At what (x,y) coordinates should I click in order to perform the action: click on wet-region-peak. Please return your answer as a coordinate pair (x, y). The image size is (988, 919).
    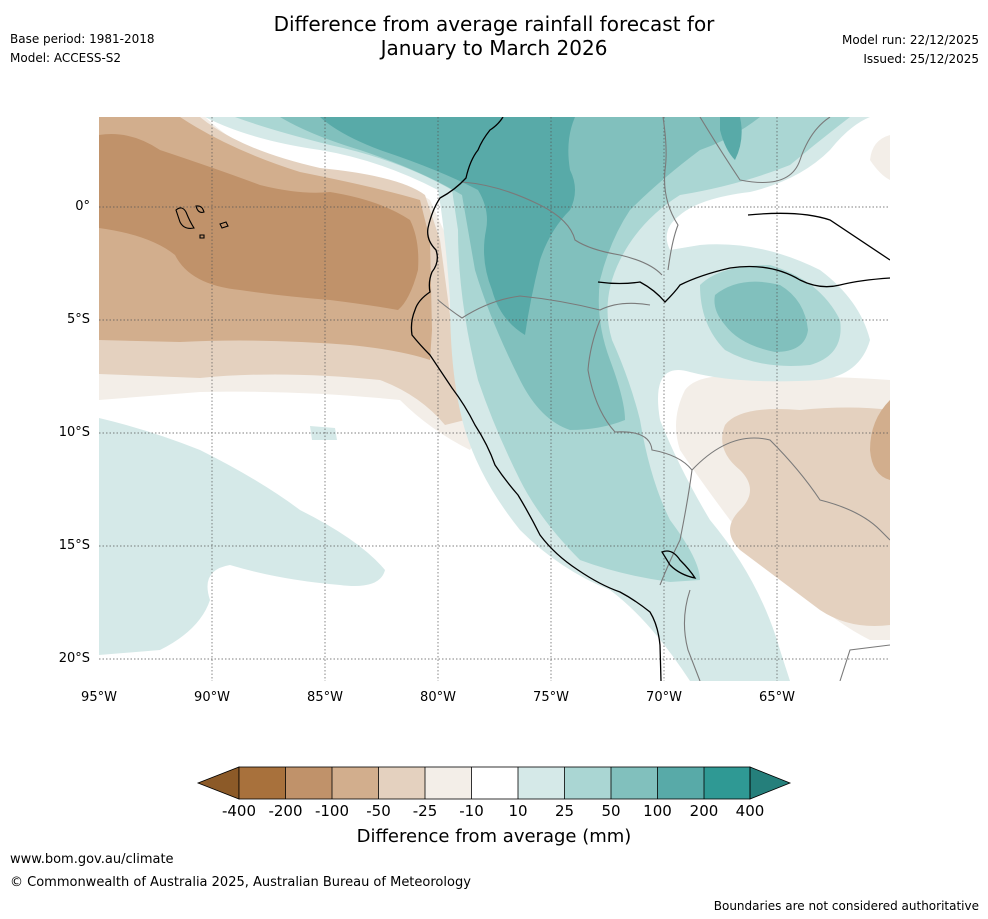
    Looking at the image, I should click on (731, 138).